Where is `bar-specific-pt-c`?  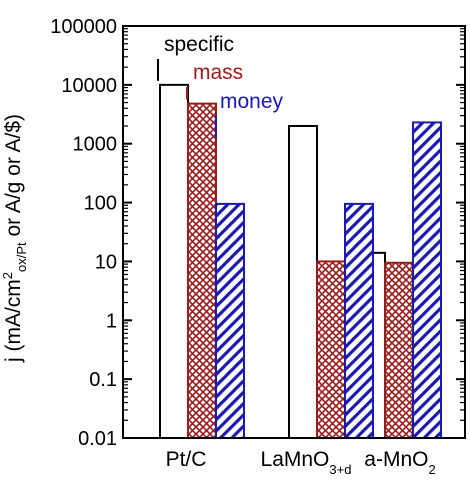
bar-specific-pt-c is located at coordinates (174, 261).